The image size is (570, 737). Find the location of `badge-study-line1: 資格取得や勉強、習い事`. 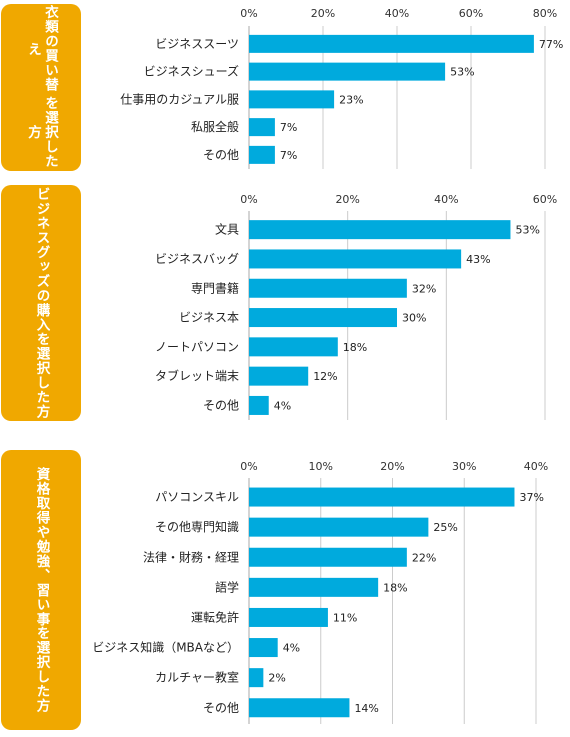

badge-study-line1: 資格取得や勉強、習い事 is located at coordinates (41, 546).